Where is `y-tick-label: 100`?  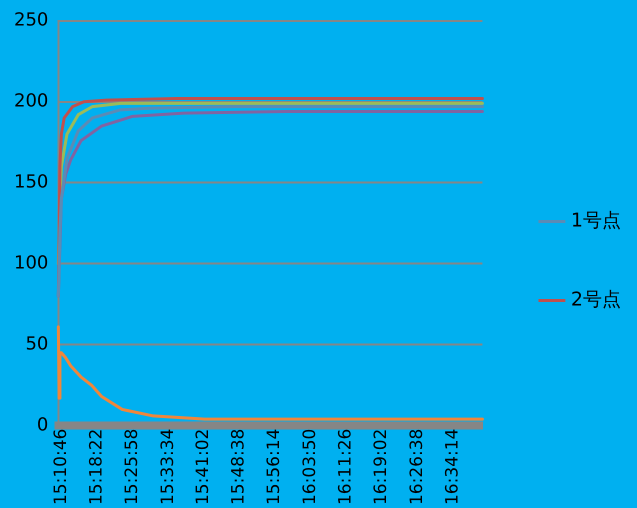
y-tick-label: 100 is located at coordinates (31, 263).